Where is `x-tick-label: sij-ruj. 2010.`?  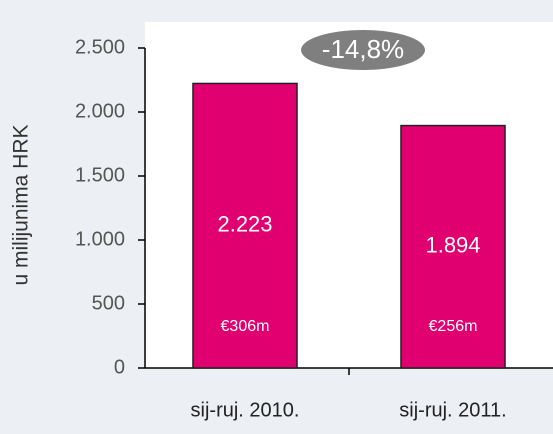 x-tick-label: sij-ruj. 2010. is located at coordinates (245, 410).